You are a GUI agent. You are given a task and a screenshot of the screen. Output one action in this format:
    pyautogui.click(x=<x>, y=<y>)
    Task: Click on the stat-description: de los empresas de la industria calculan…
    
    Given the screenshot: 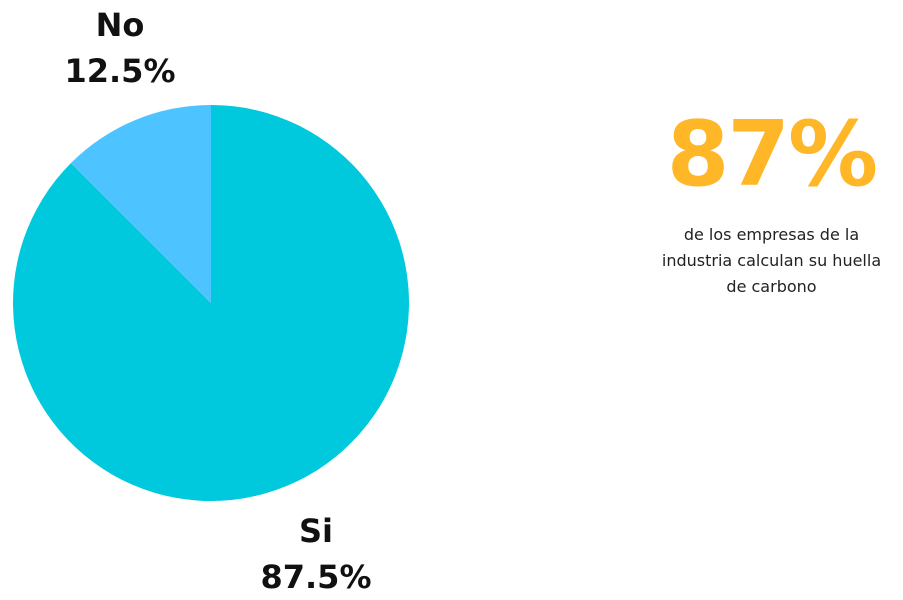 What is the action you would take?
    pyautogui.click(x=771, y=260)
    